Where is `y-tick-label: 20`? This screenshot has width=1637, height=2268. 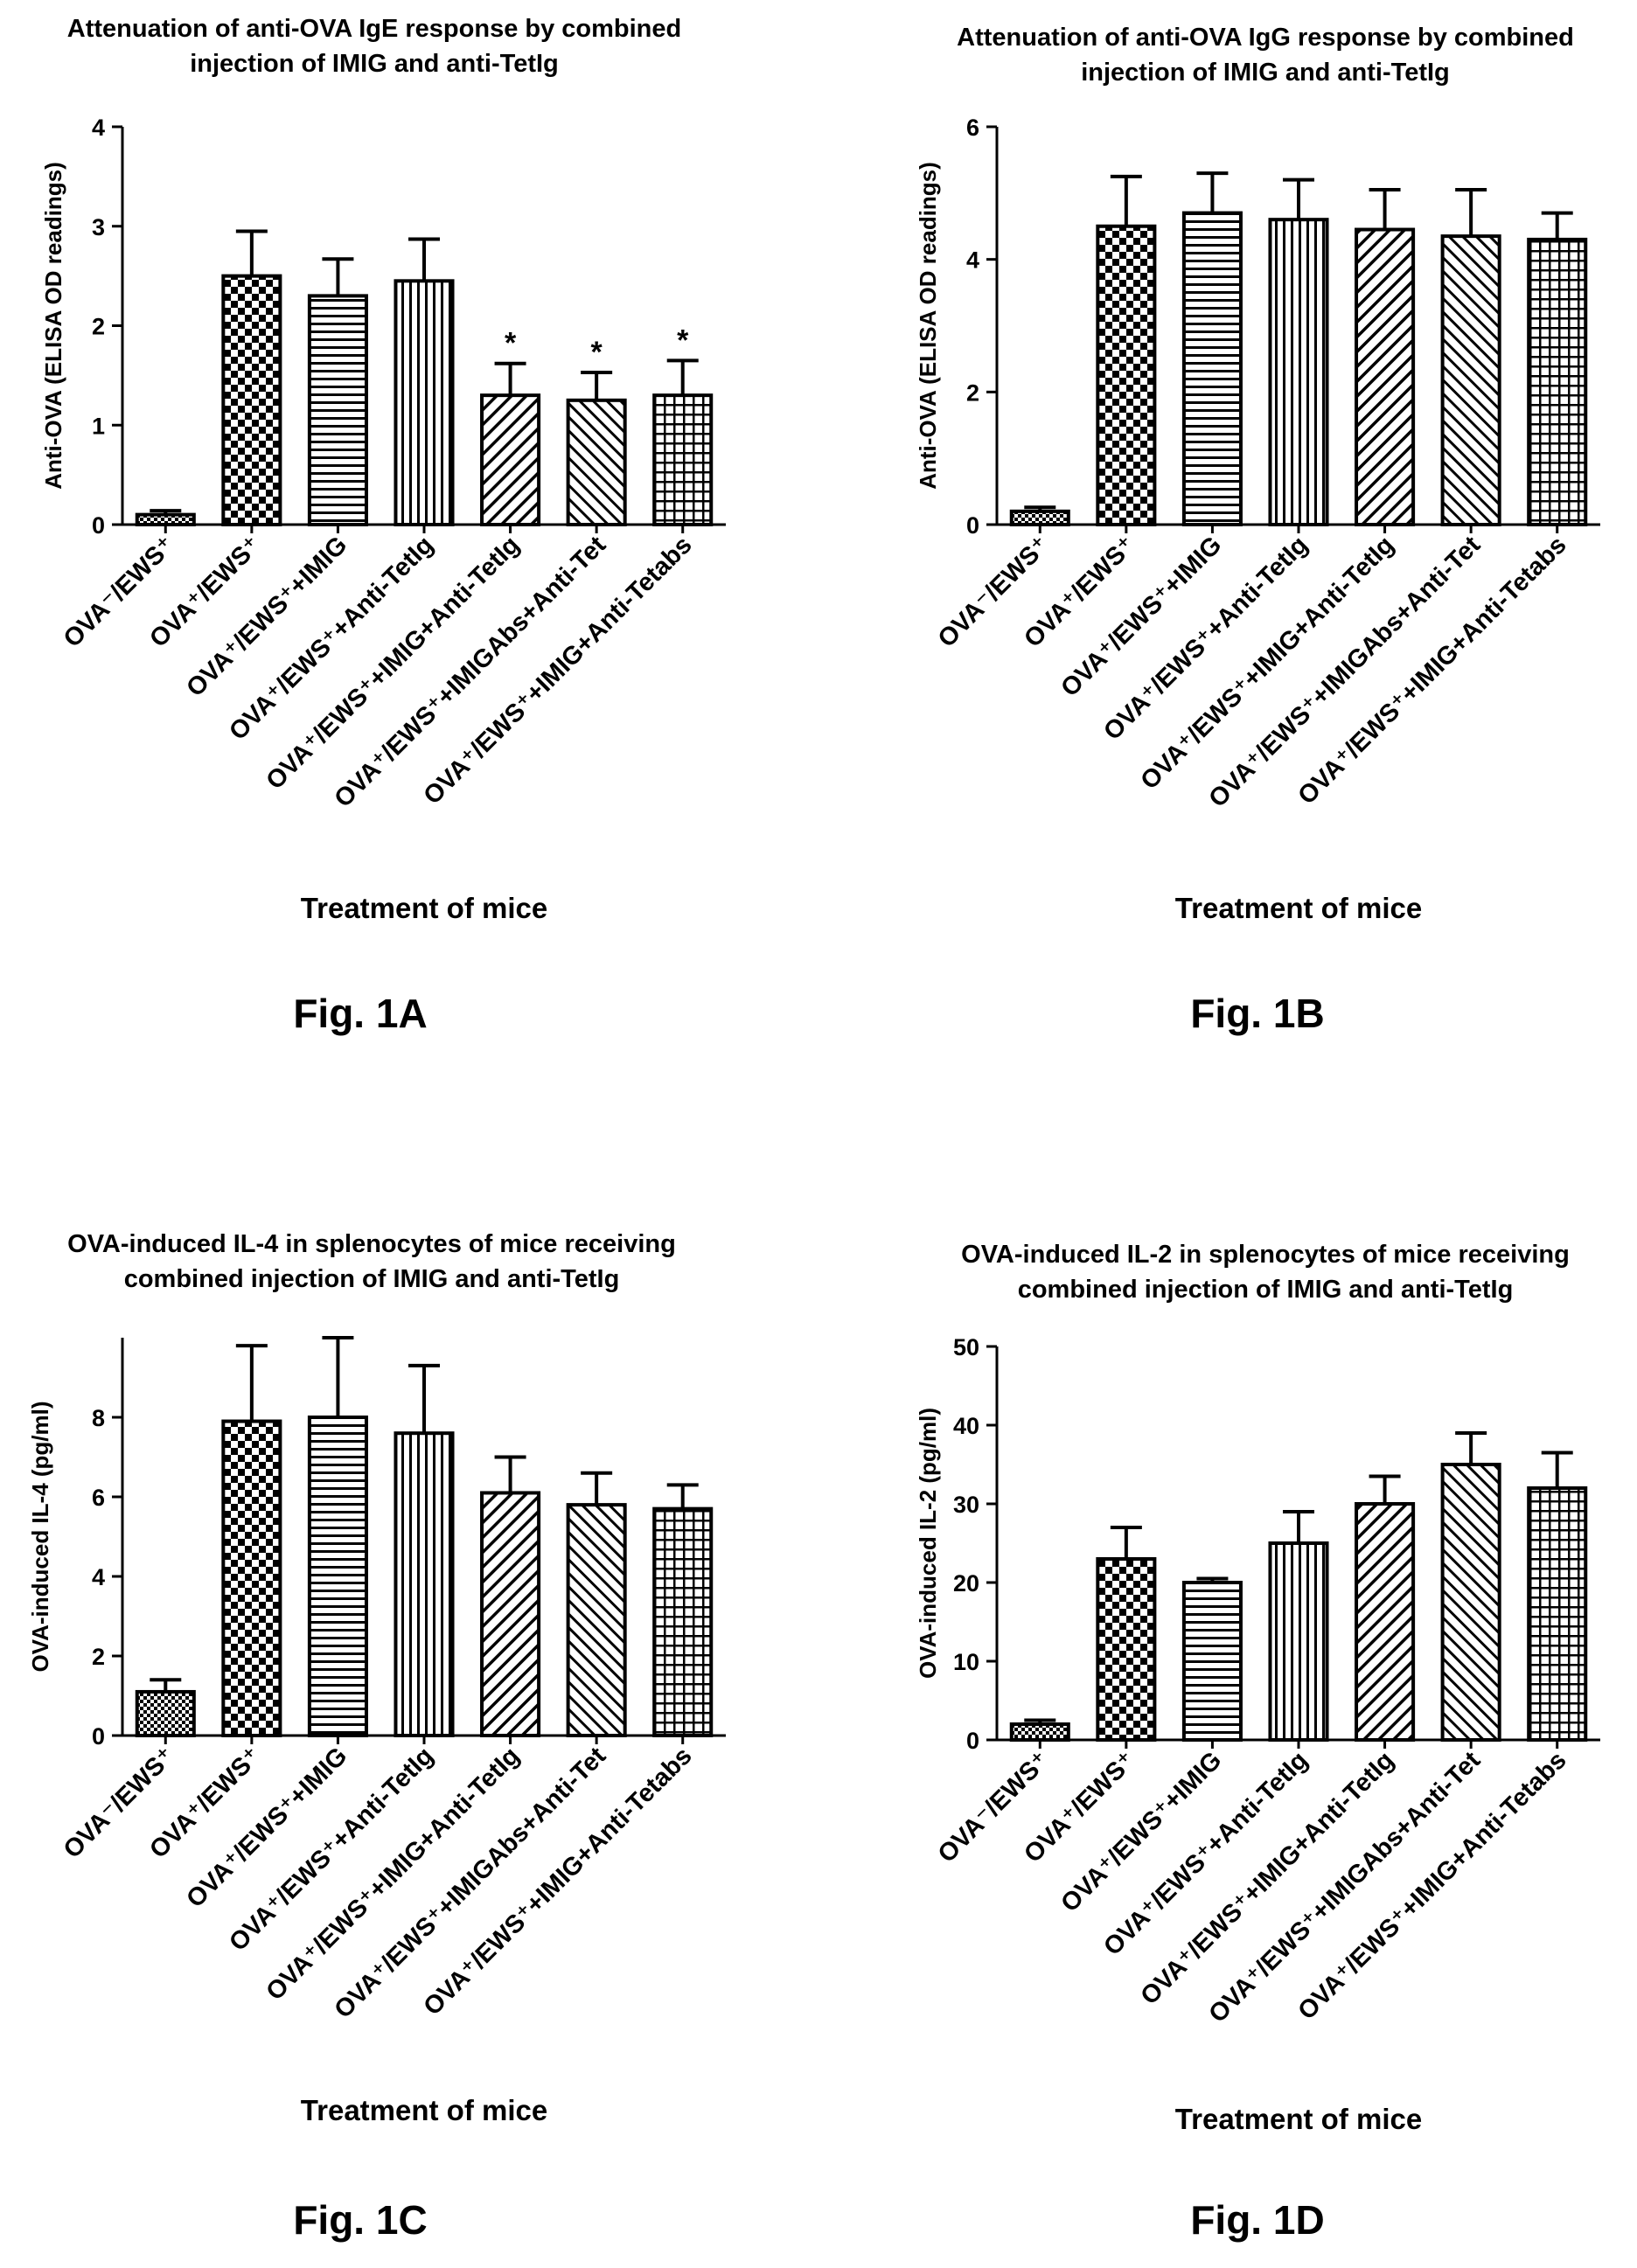
y-tick-label: 20 is located at coordinates (966, 1583).